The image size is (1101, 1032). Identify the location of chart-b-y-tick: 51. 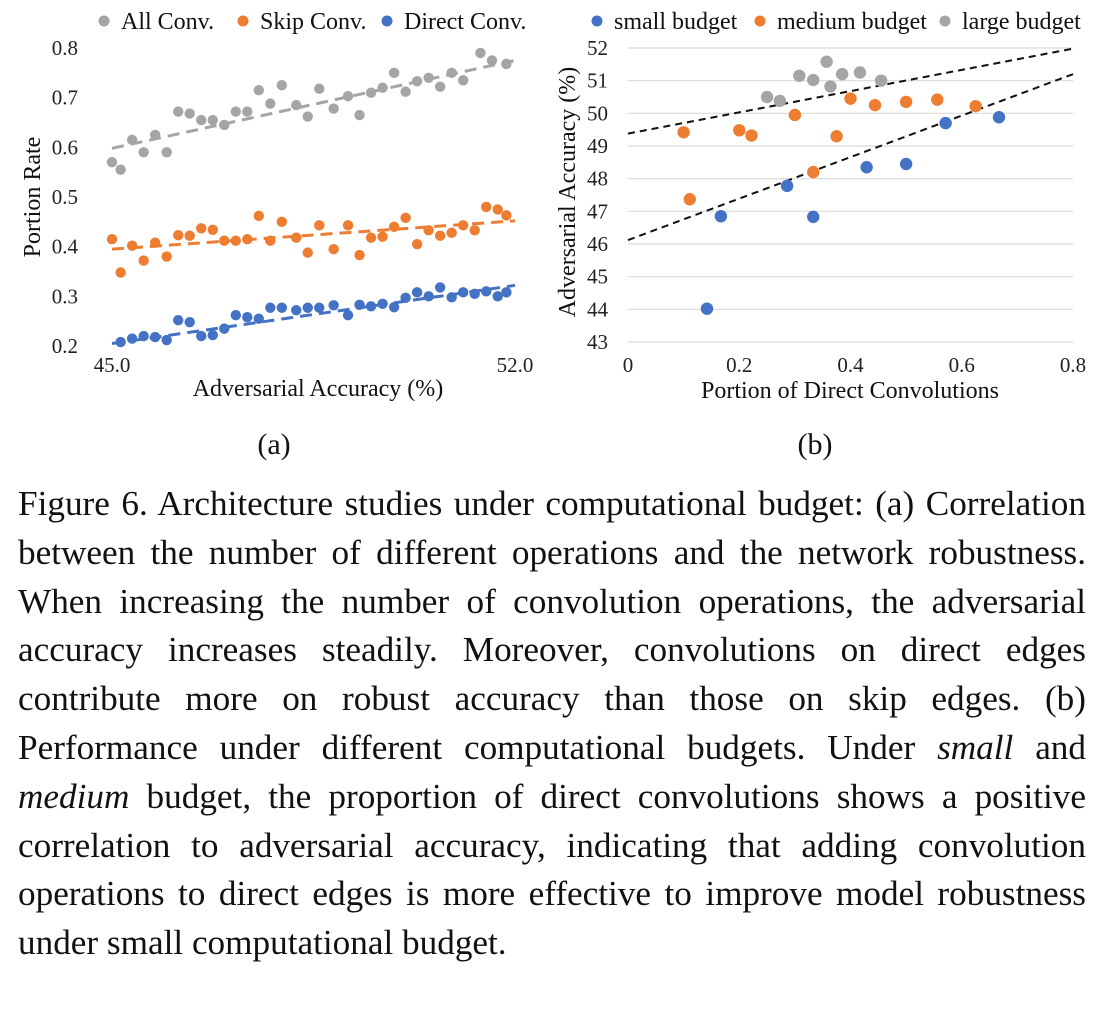
(597, 81).